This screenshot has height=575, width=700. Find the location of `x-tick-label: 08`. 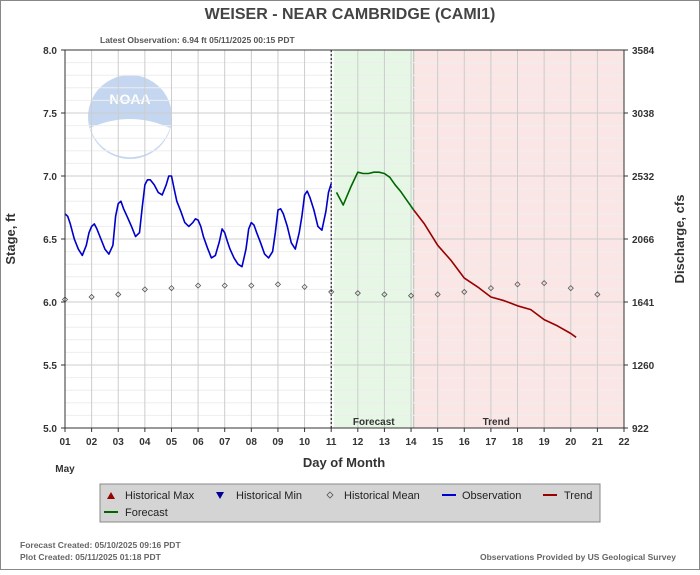

x-tick-label: 08 is located at coordinates (252, 442).